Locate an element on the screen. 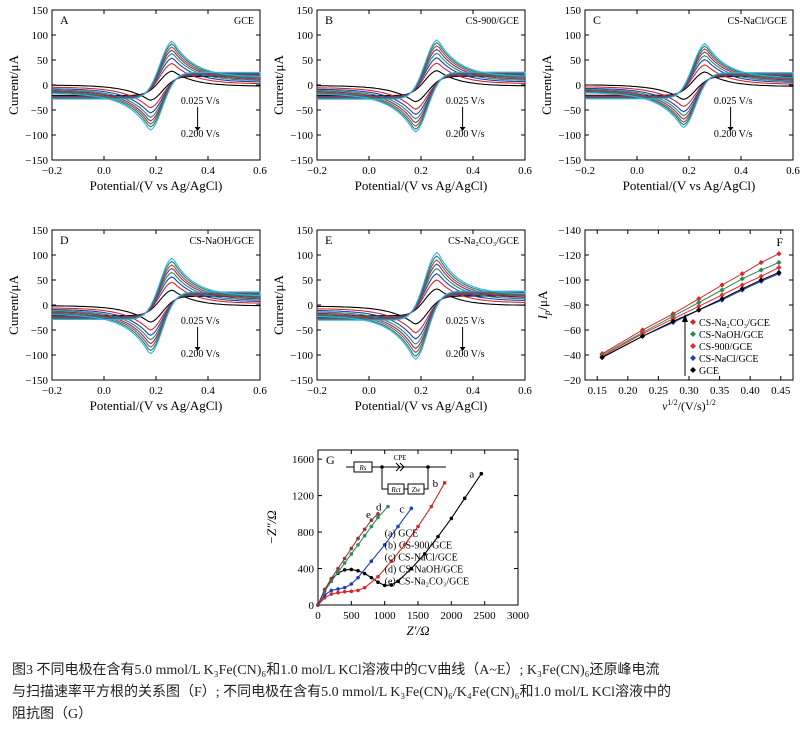  y-tick-label-C: −50 is located at coordinates (573, 111).